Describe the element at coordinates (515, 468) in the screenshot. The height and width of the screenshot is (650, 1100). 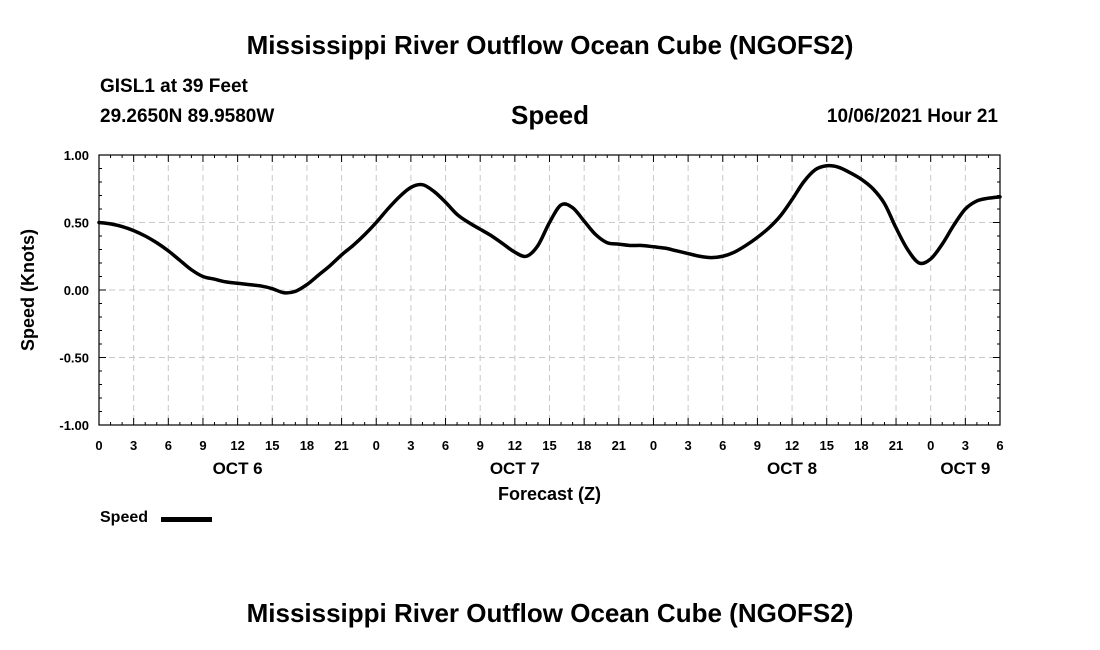
I see `x-day-label: OCT 7` at that location.